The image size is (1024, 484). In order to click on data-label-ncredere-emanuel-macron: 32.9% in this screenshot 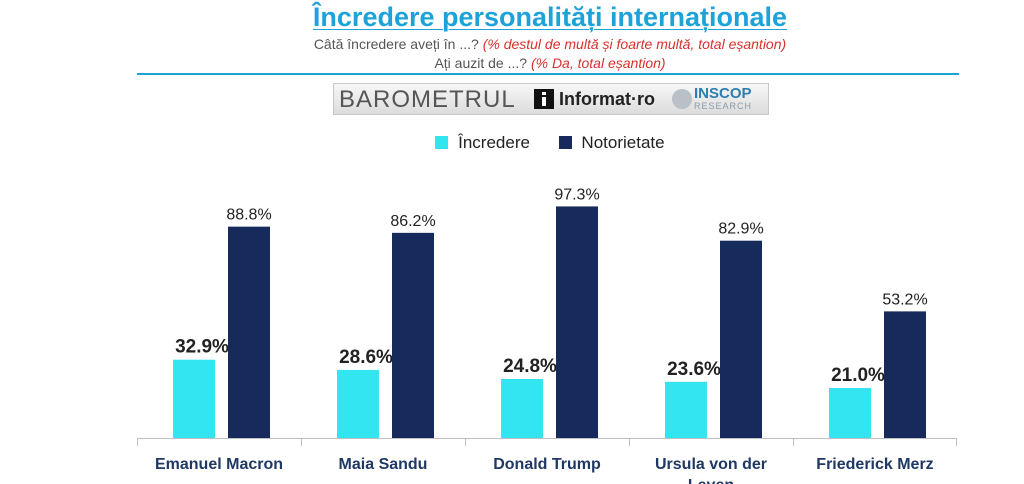, I will do `click(202, 347)`.